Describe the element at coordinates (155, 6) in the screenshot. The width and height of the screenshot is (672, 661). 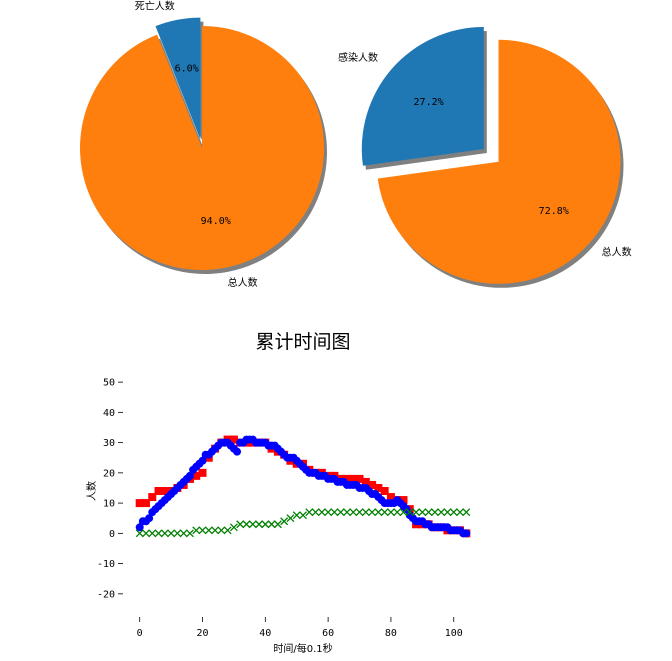
I see `slice-label: 死亡人数` at that location.